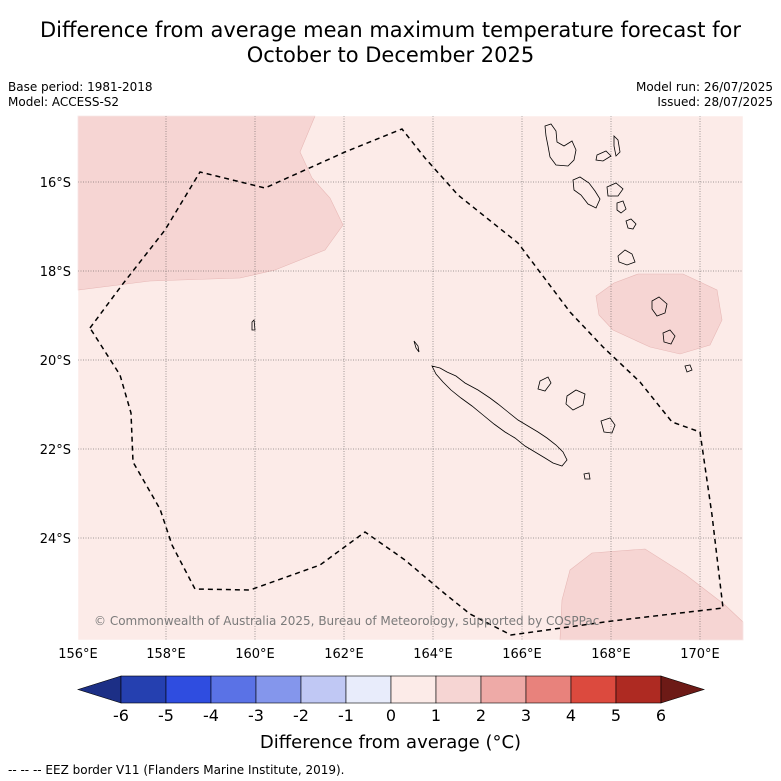  I want to click on colorbar-tick-label: 1, so click(436, 715).